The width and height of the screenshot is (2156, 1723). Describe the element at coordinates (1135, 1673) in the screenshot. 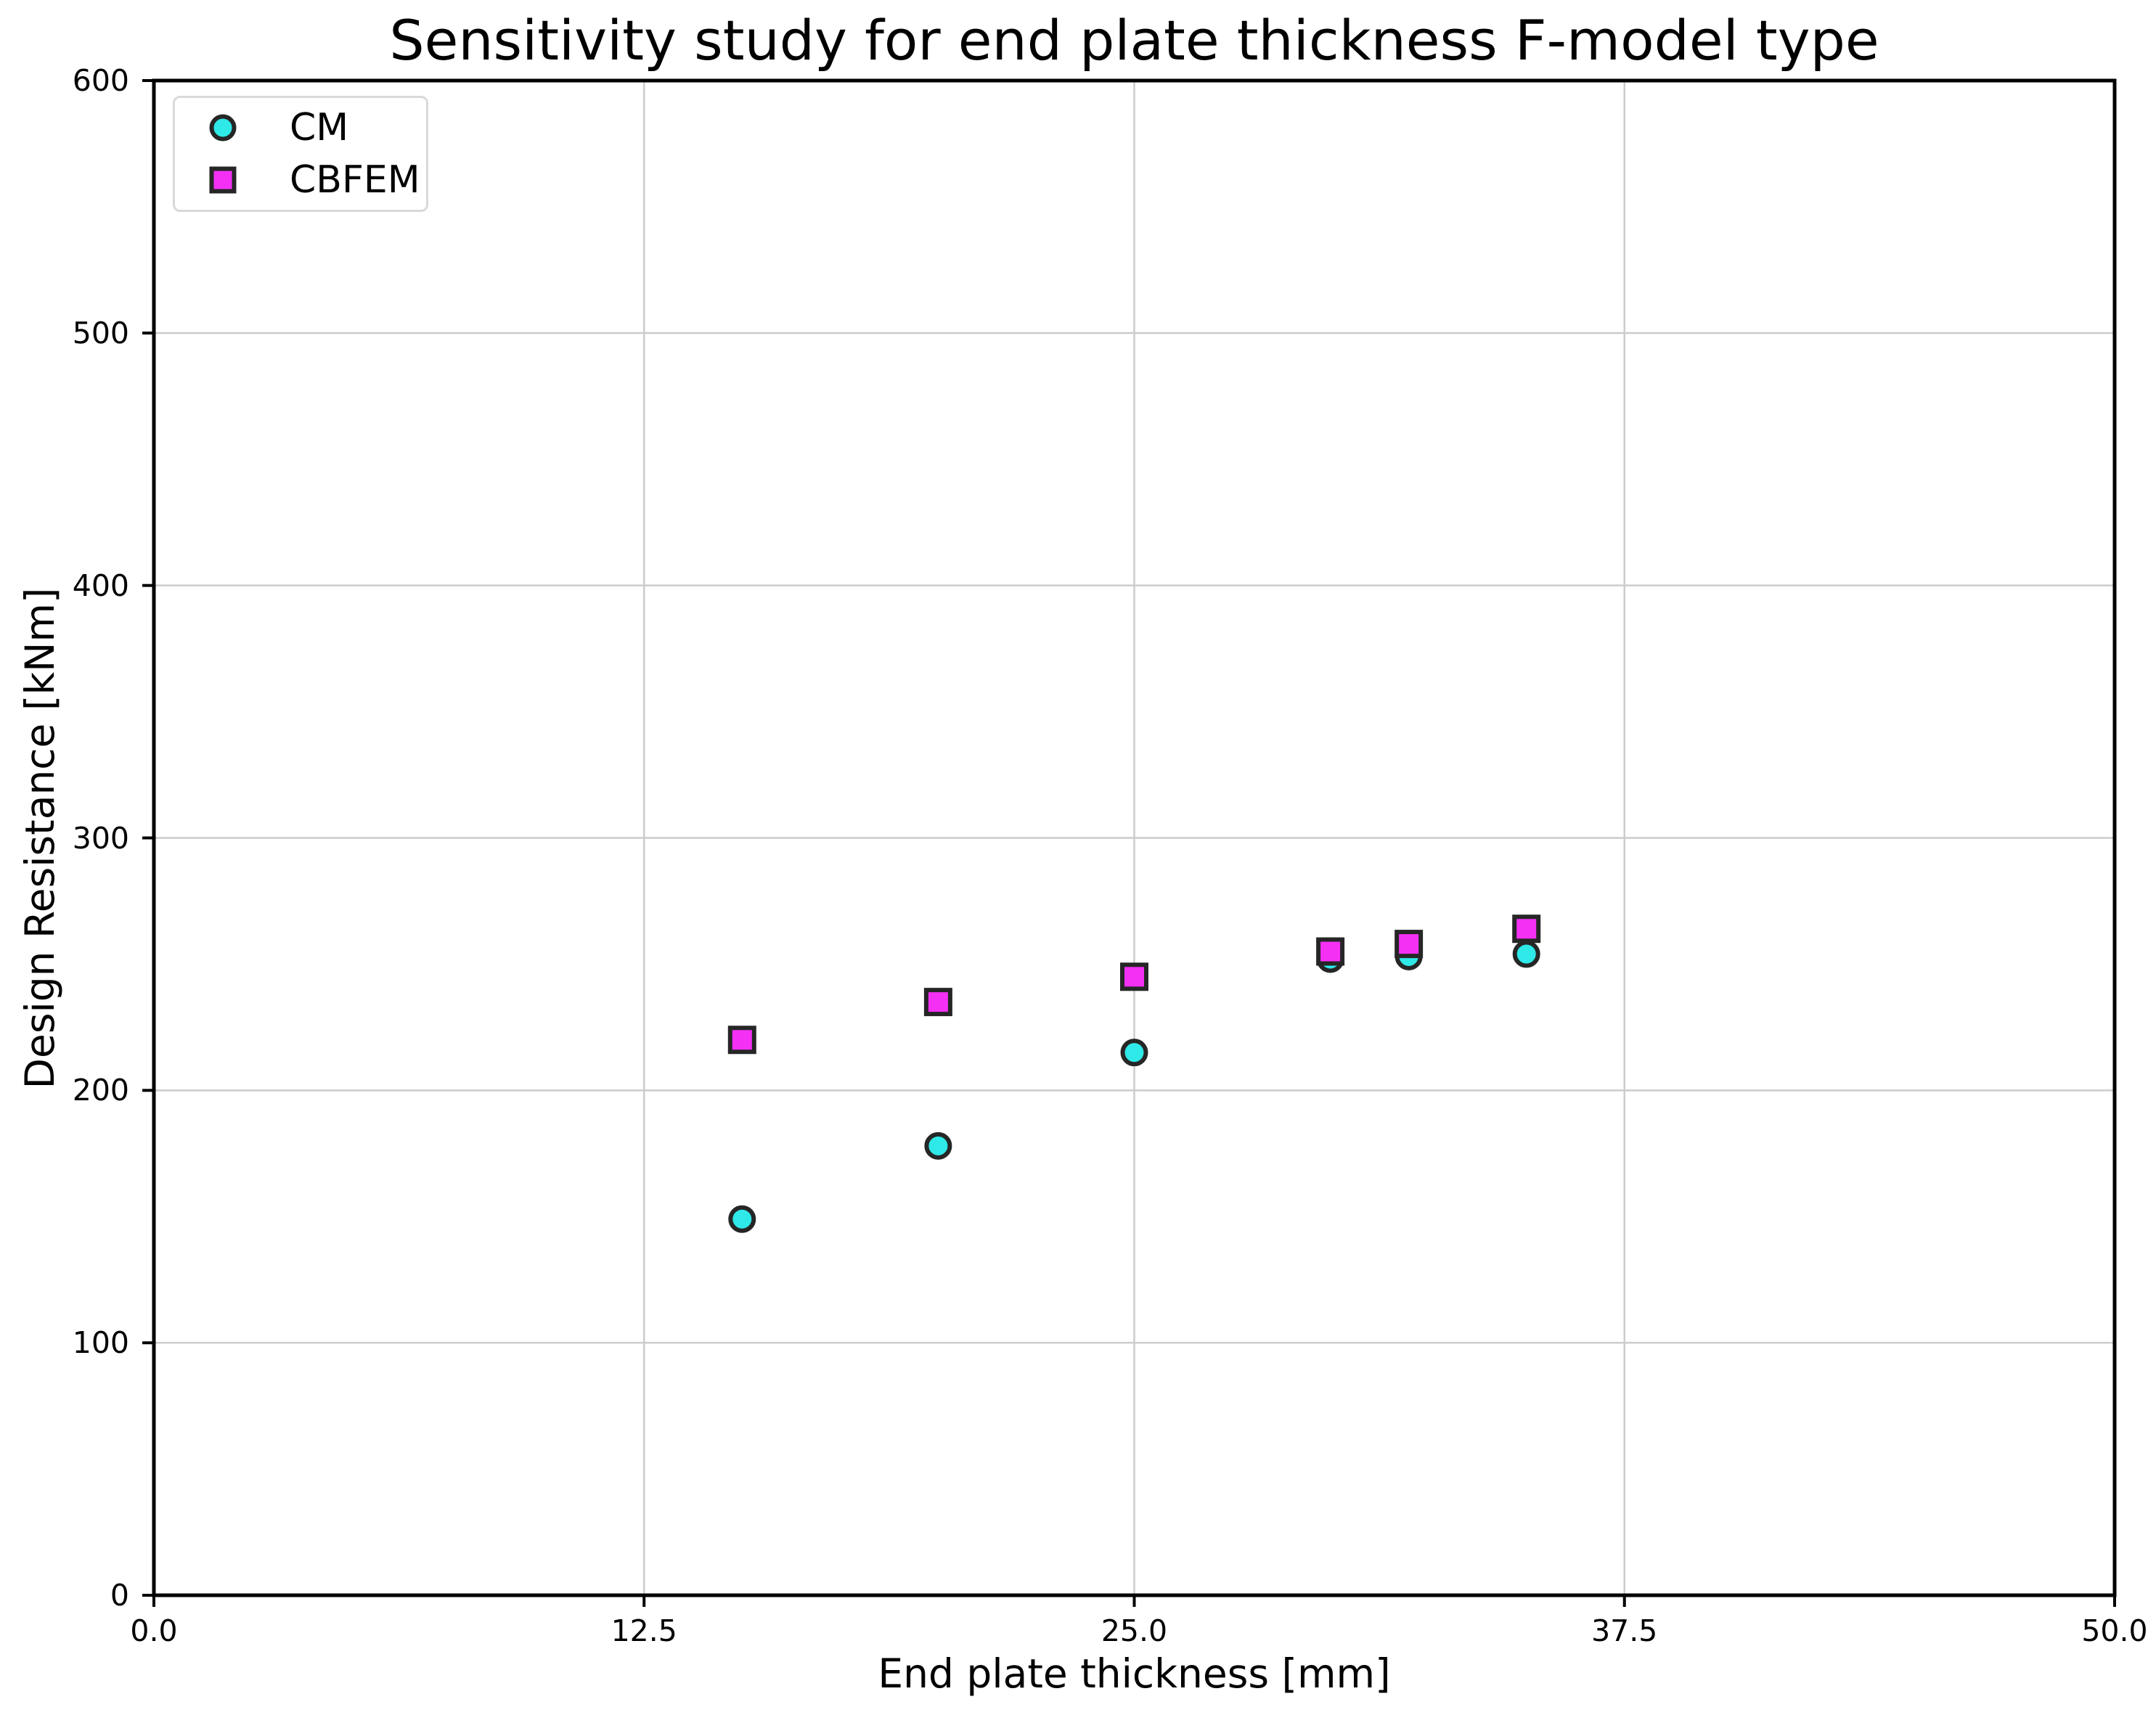

I see `x-axis-label: End plate thickness [mm]` at that location.